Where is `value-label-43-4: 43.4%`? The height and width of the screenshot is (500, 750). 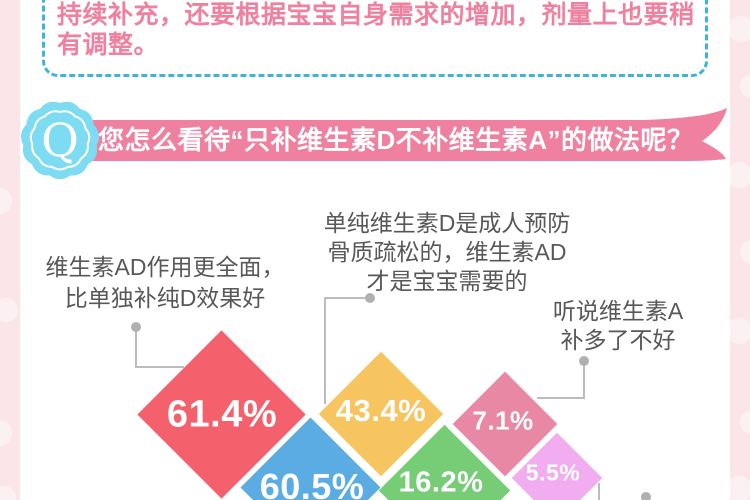
value-label-43-4: 43.4% is located at coordinates (381, 410).